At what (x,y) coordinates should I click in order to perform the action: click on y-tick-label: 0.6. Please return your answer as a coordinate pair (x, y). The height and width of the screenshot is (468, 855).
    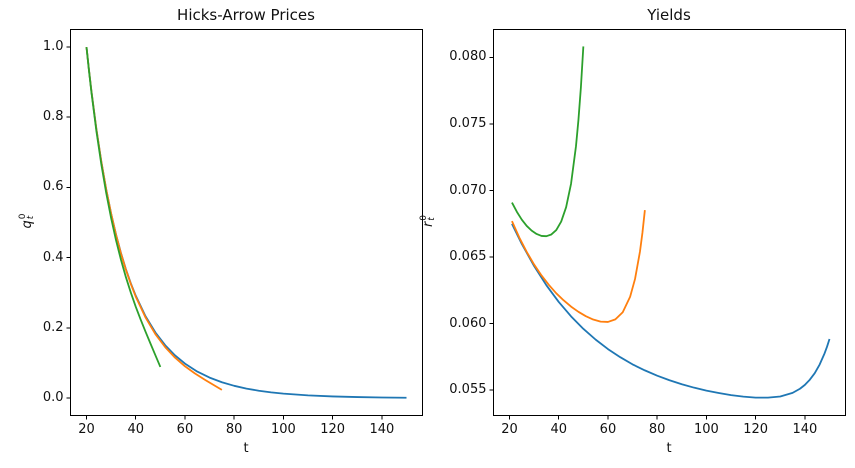
    Looking at the image, I should click on (53, 187).